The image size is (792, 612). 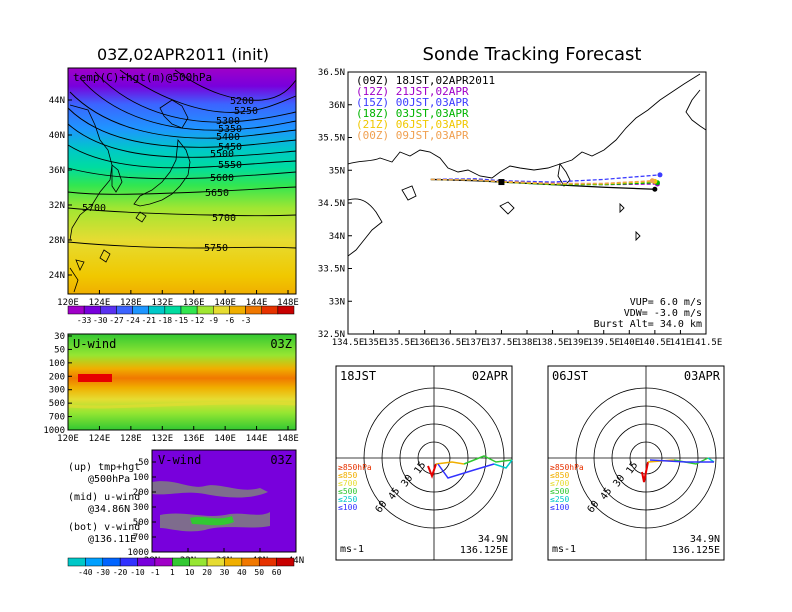 I want to click on contour-label: 5700, so click(x=224, y=218).